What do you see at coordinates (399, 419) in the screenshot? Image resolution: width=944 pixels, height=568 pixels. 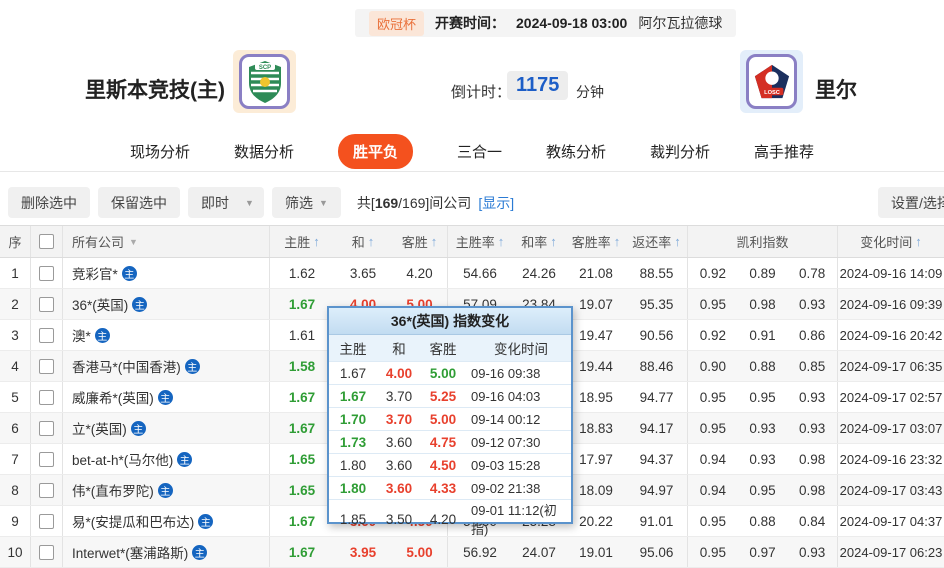 I see `popup-odds-draw: 3.70` at bounding box center [399, 419].